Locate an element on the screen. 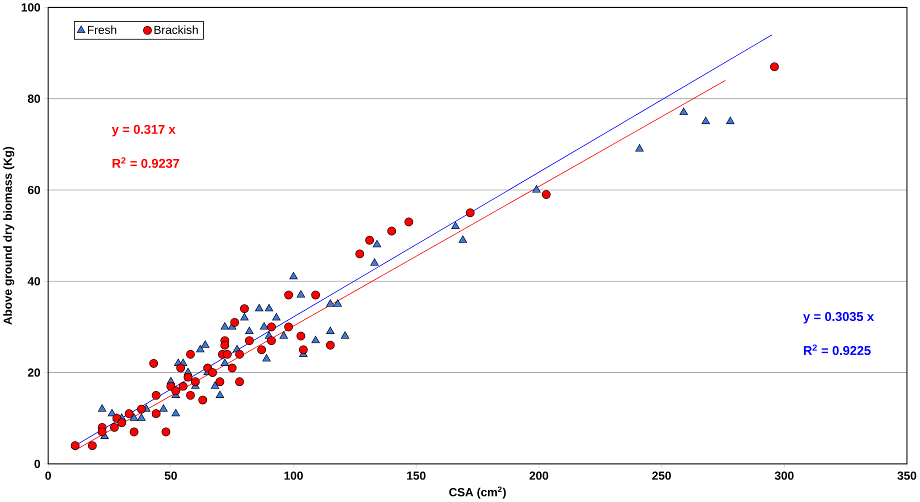 The height and width of the screenshot is (502, 920). x-tick-label: 350 is located at coordinates (906, 476).